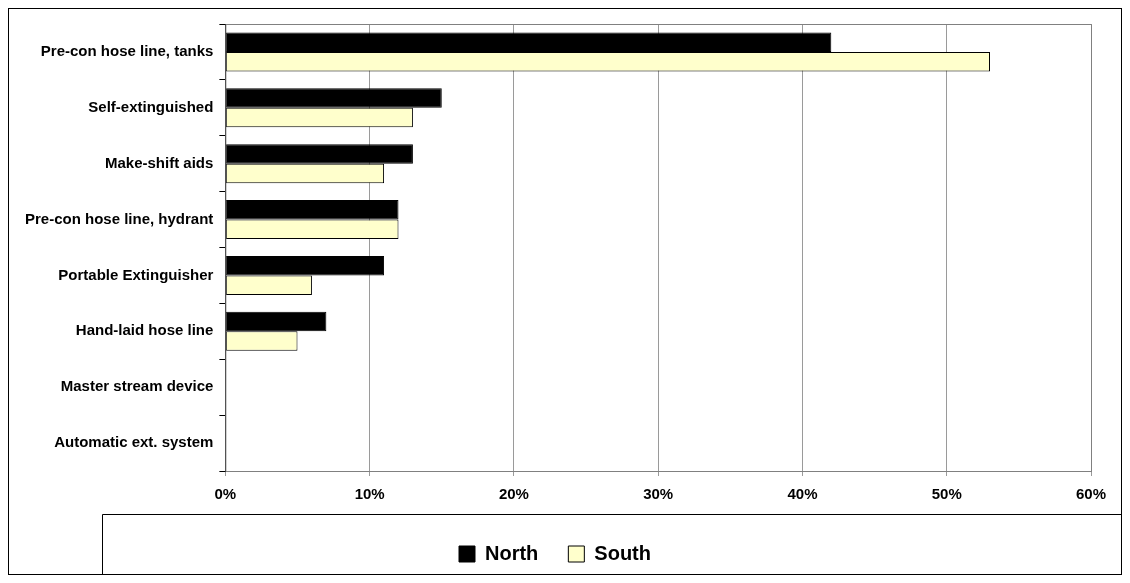  Describe the element at coordinates (134, 442) in the screenshot. I see `y-tick-label: Automatic ext. system` at that location.